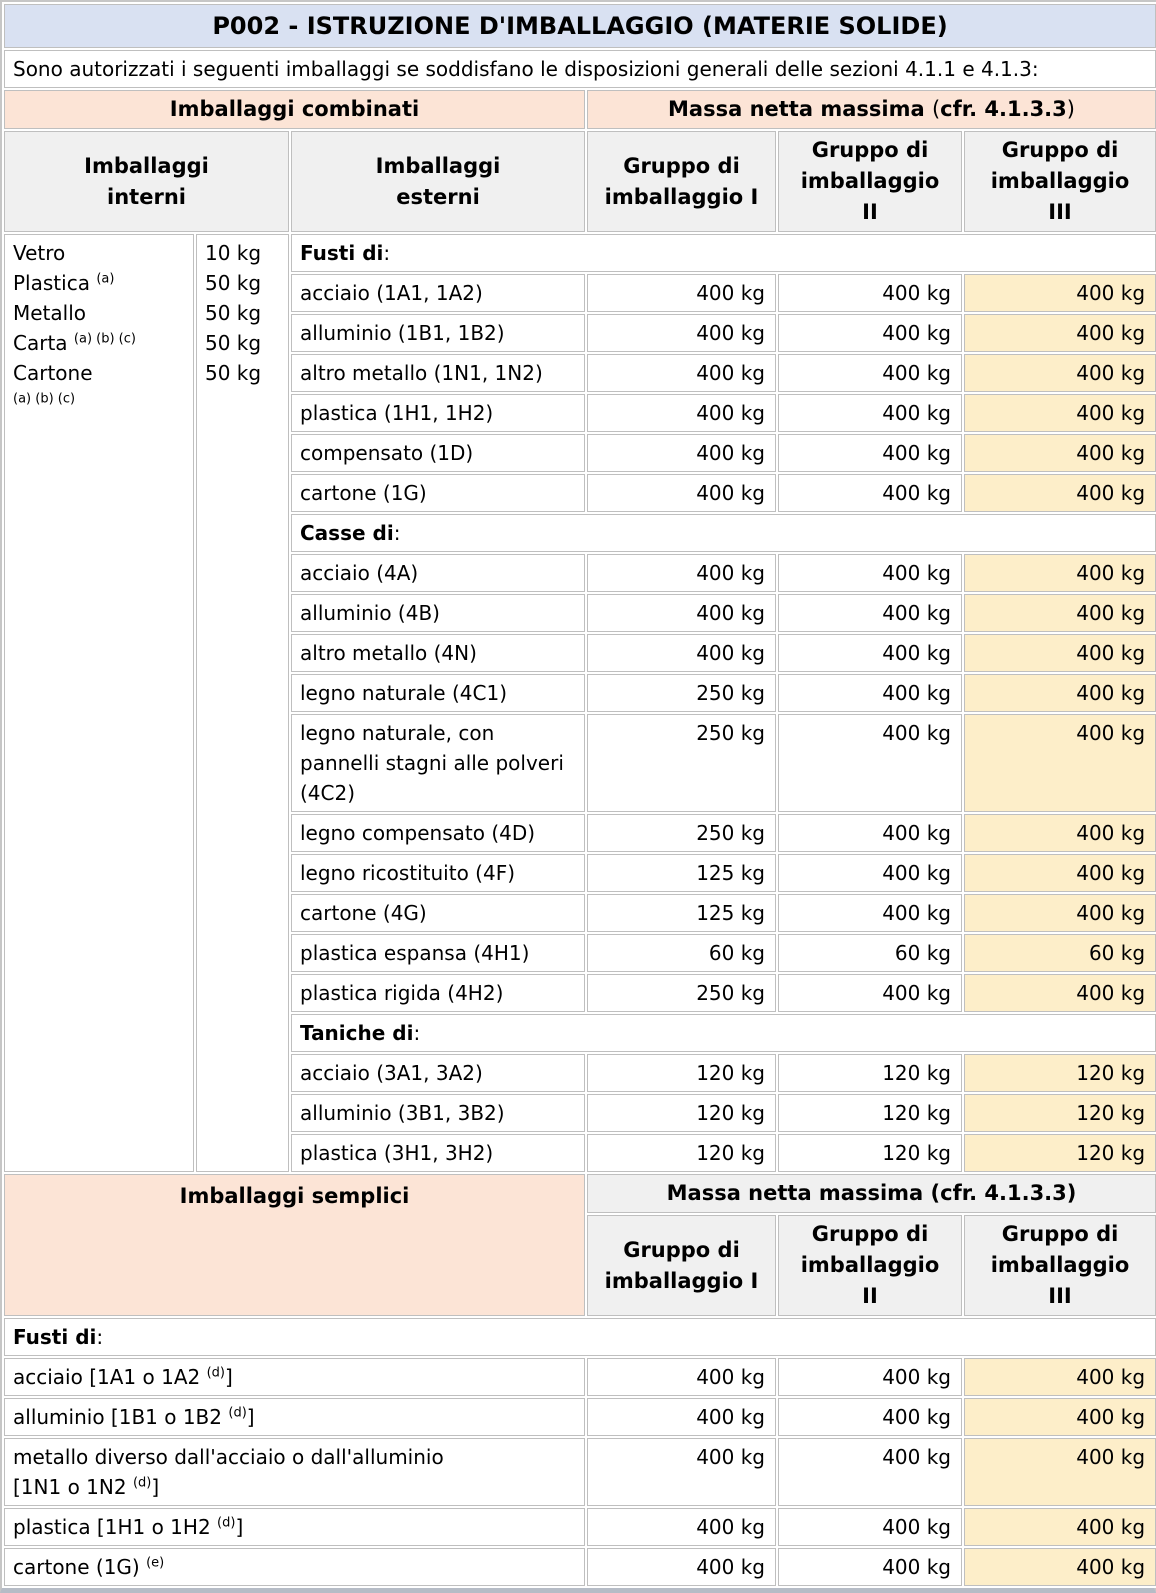 Image resolution: width=1156 pixels, height=1593 pixels. I want to click on single-max-net-mass-header: Massa netta massima (cfr. 4.1.3.3), so click(871, 1193).